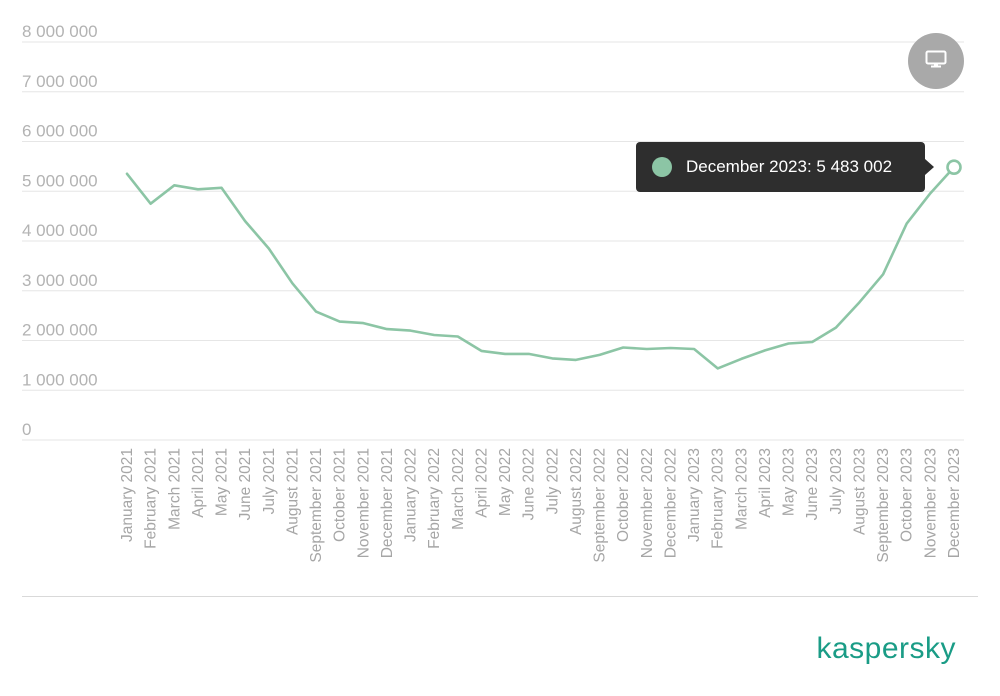  I want to click on x-tick-label: September 2023, so click(883, 505).